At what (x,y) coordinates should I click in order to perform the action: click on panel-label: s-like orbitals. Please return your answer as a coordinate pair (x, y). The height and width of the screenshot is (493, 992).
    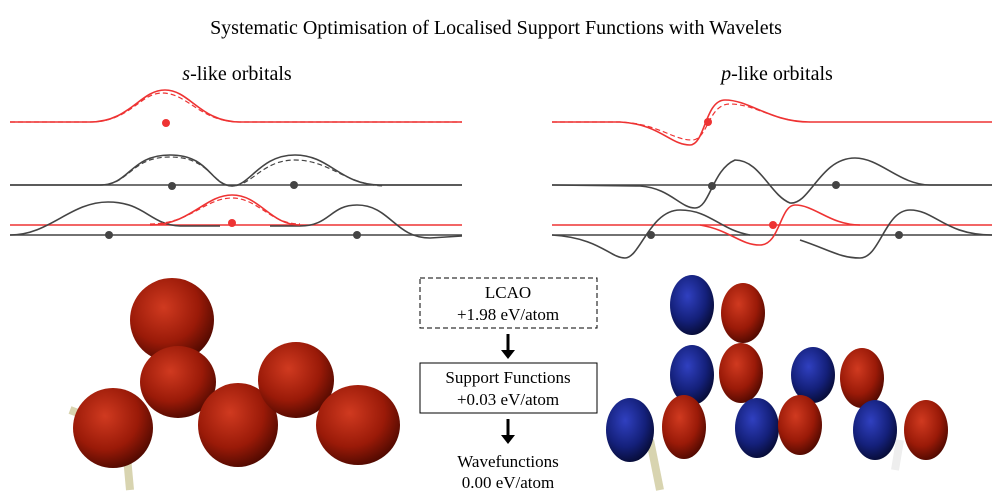
    Looking at the image, I should click on (237, 74).